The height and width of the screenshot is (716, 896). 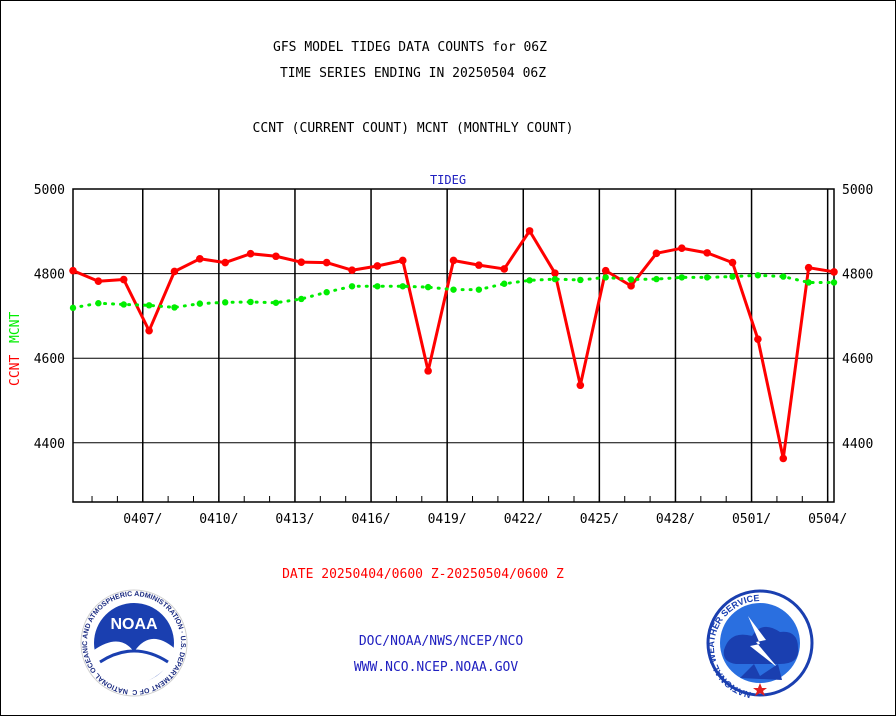 What do you see at coordinates (441, 641) in the screenshot?
I see `org-path-text: DOC/NOAA/NWS/NCEP/NCO` at bounding box center [441, 641].